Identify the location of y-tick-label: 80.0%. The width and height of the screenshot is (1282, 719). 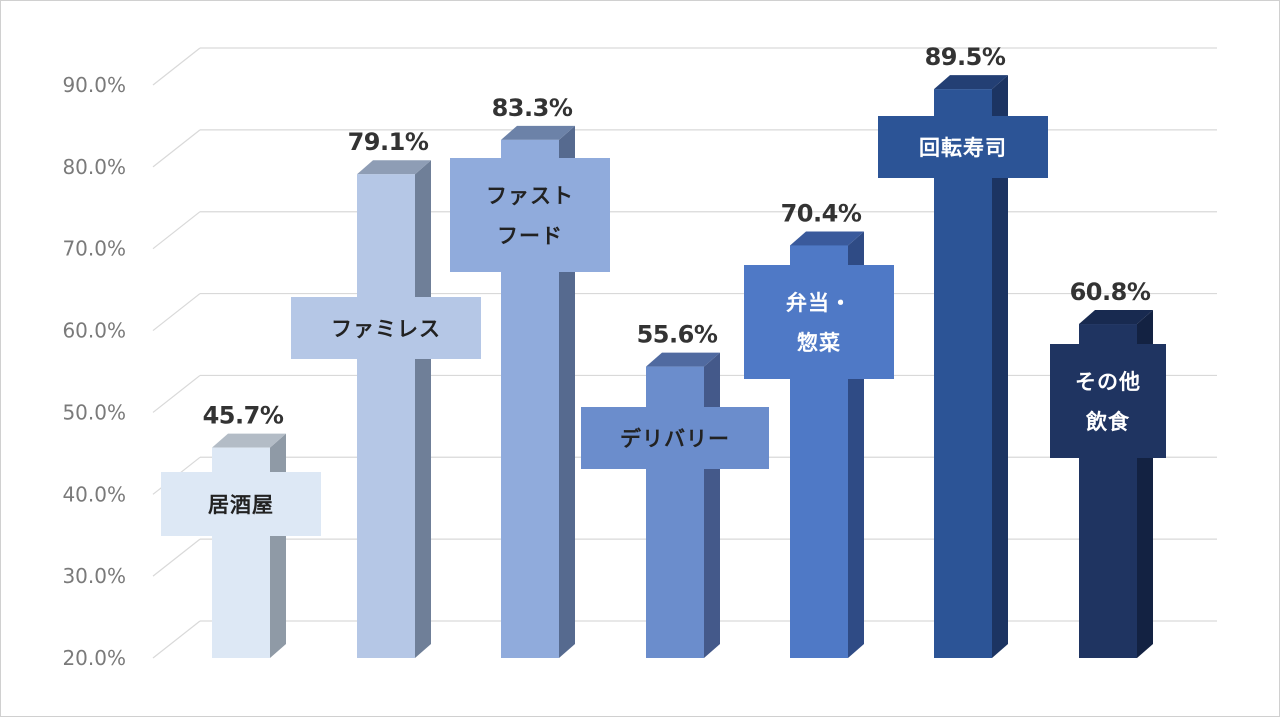
(94, 167).